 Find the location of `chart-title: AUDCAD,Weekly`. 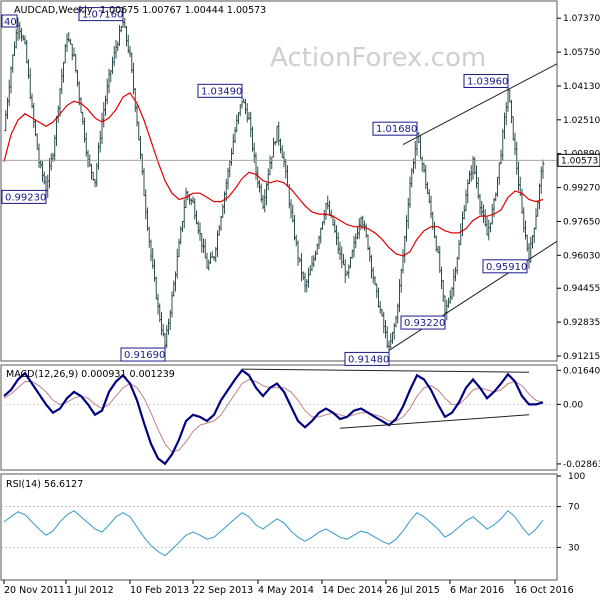

chart-title: AUDCAD,Weekly is located at coordinates (53, 10).